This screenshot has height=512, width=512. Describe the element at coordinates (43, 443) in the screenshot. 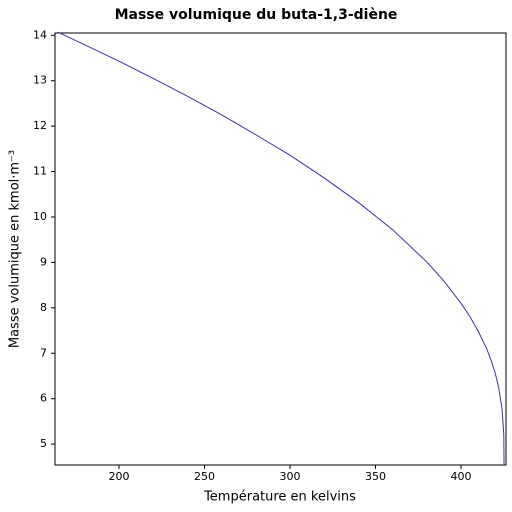

I see `y-tick-label: 5` at that location.